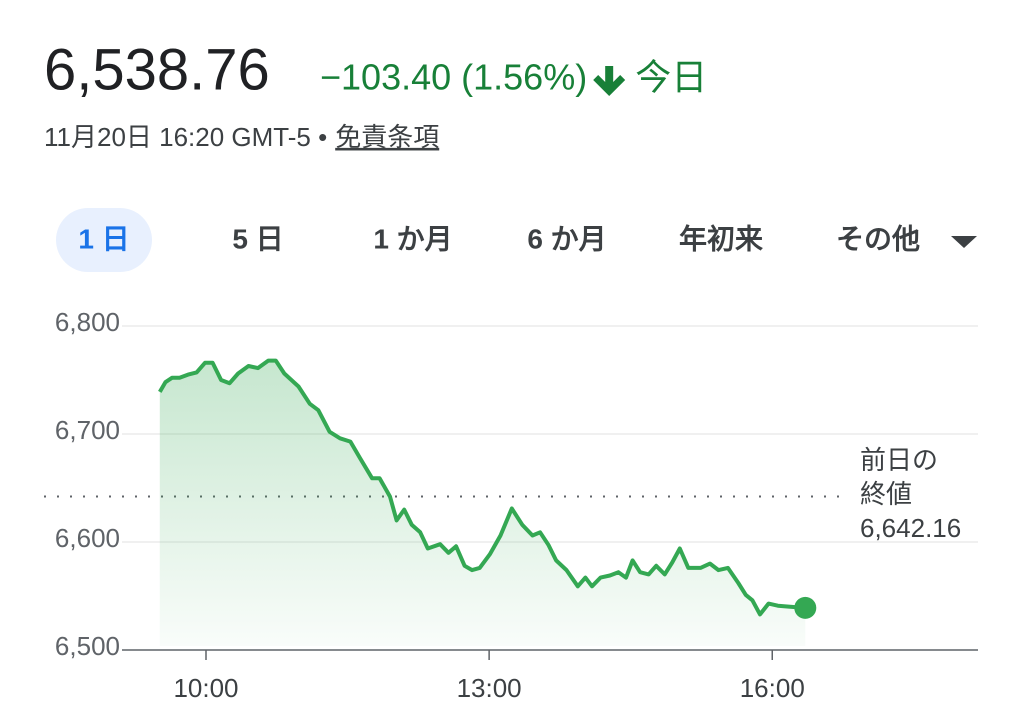 The image size is (1024, 728). I want to click on y-tick-label: 6,700, so click(87, 430).